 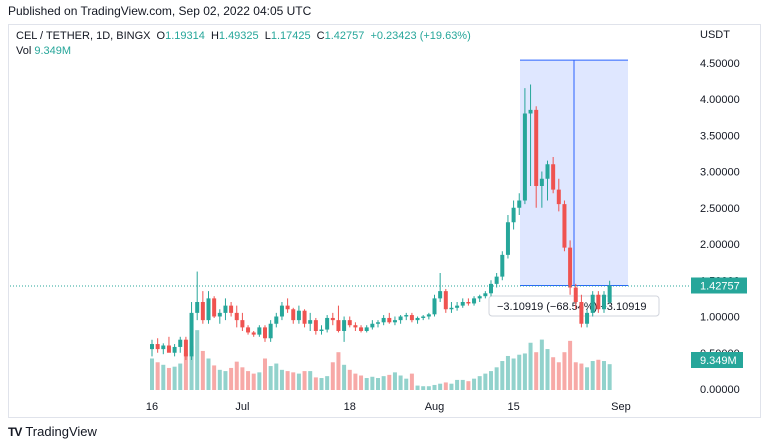 What do you see at coordinates (720, 318) in the screenshot?
I see `price-tick-label: 1.00000` at bounding box center [720, 318].